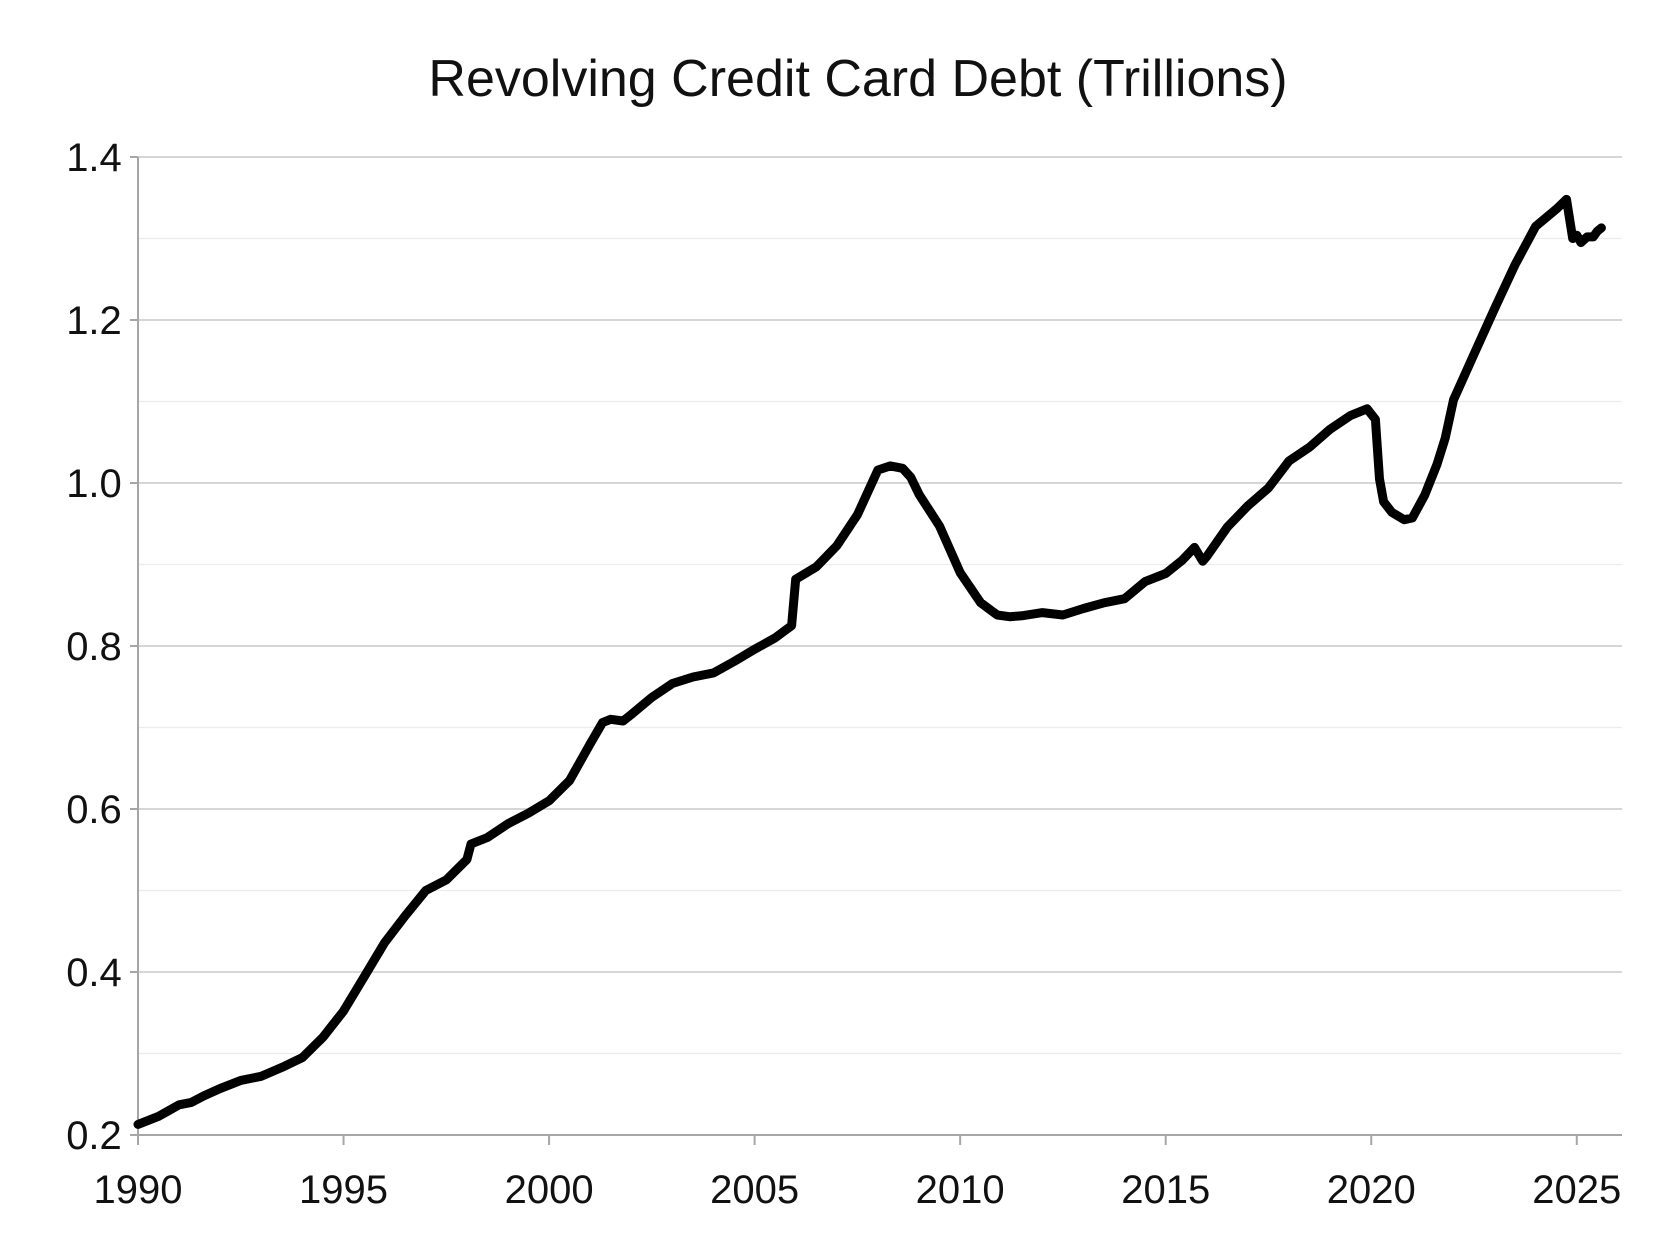 The height and width of the screenshot is (1246, 1660). I want to click on y-tick-label: 1.2, so click(94, 321).